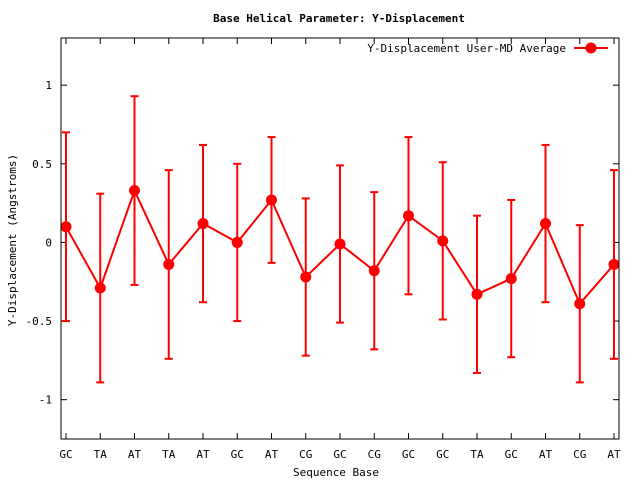 This screenshot has height=480, width=640. I want to click on y-tick-label: 0.5, so click(42, 164).